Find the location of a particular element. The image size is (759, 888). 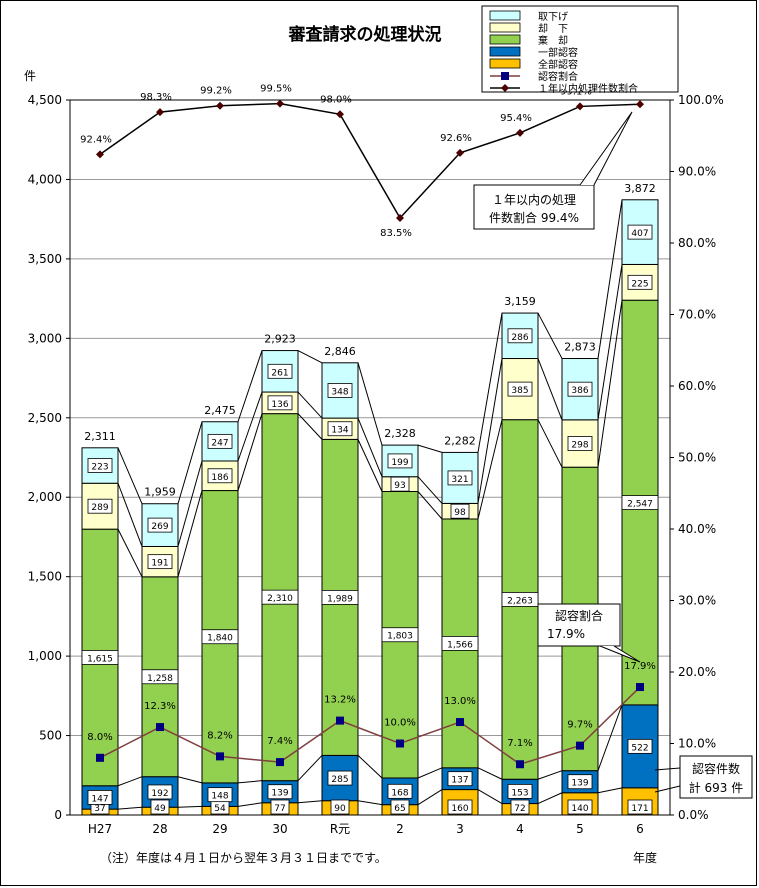

data-label: 1,615 is located at coordinates (100, 659).